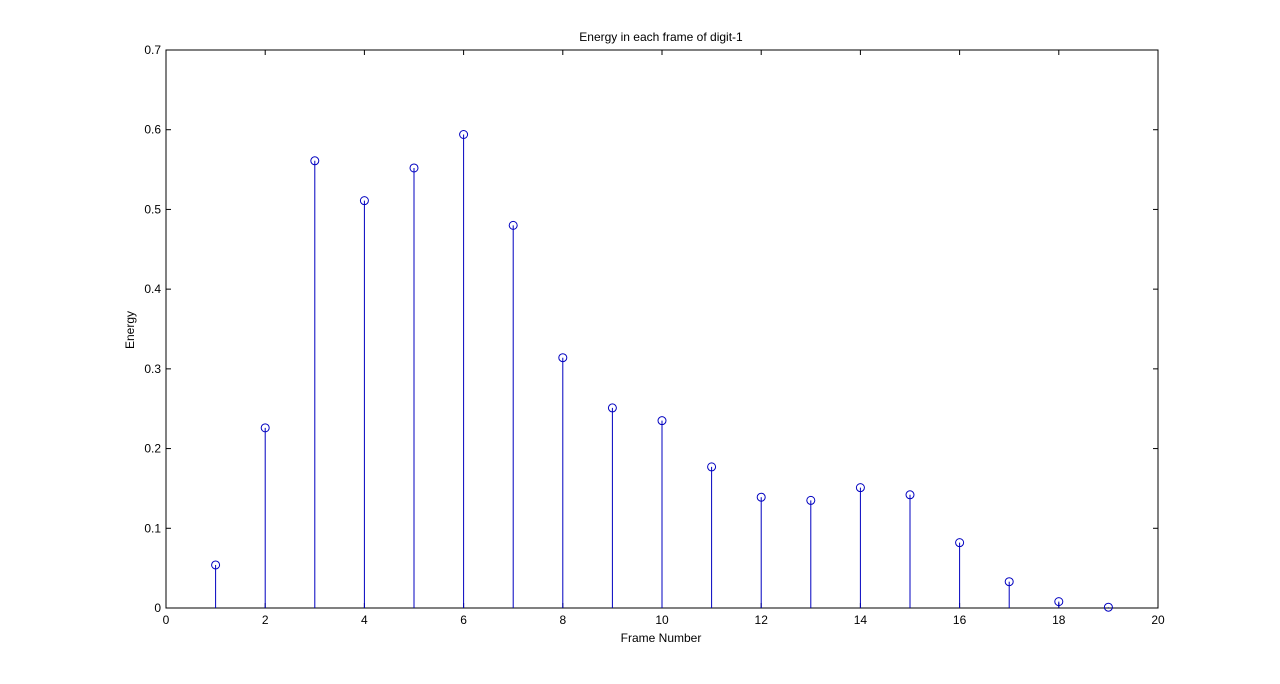  I want to click on x-tick-label: 4, so click(364, 620).